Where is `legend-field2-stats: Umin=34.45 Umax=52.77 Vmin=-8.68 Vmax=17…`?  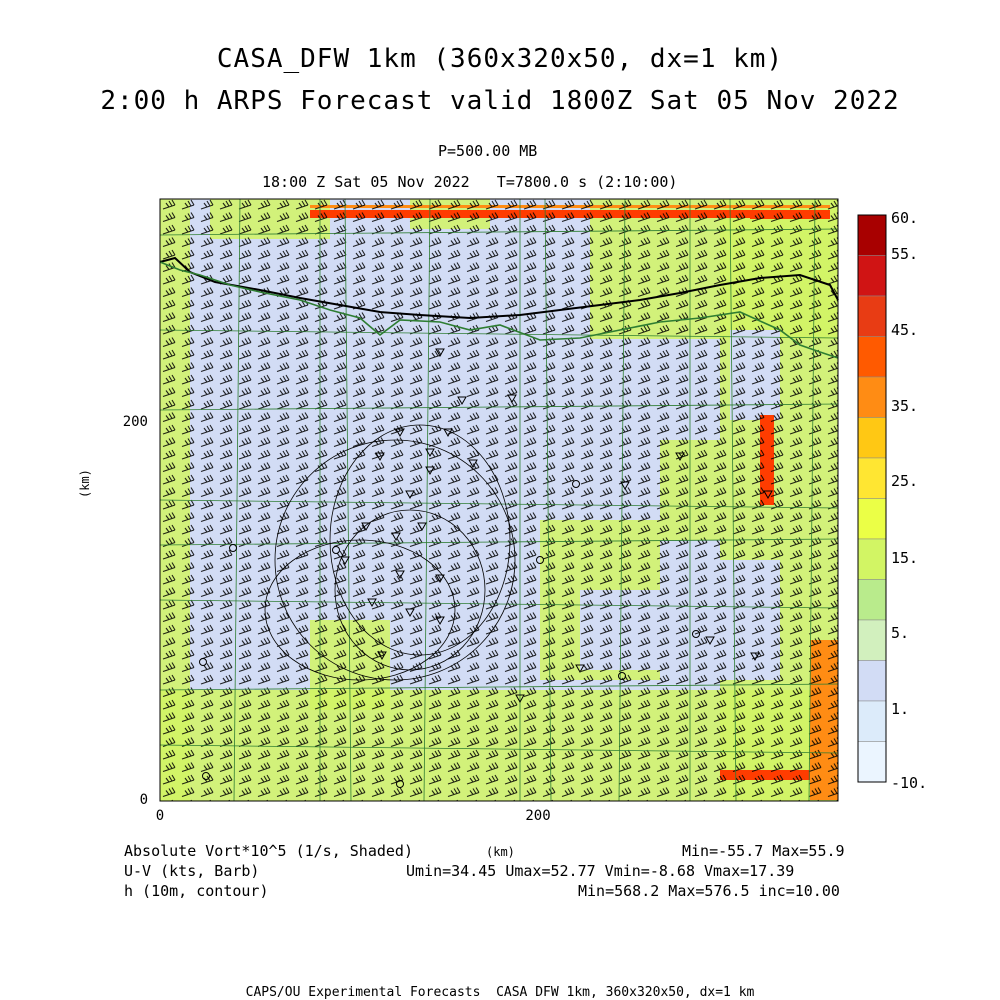
legend-field2-stats: Umin=34.45 Umax=52.77 Vmin=-8.68 Vmax=17… is located at coordinates (600, 871).